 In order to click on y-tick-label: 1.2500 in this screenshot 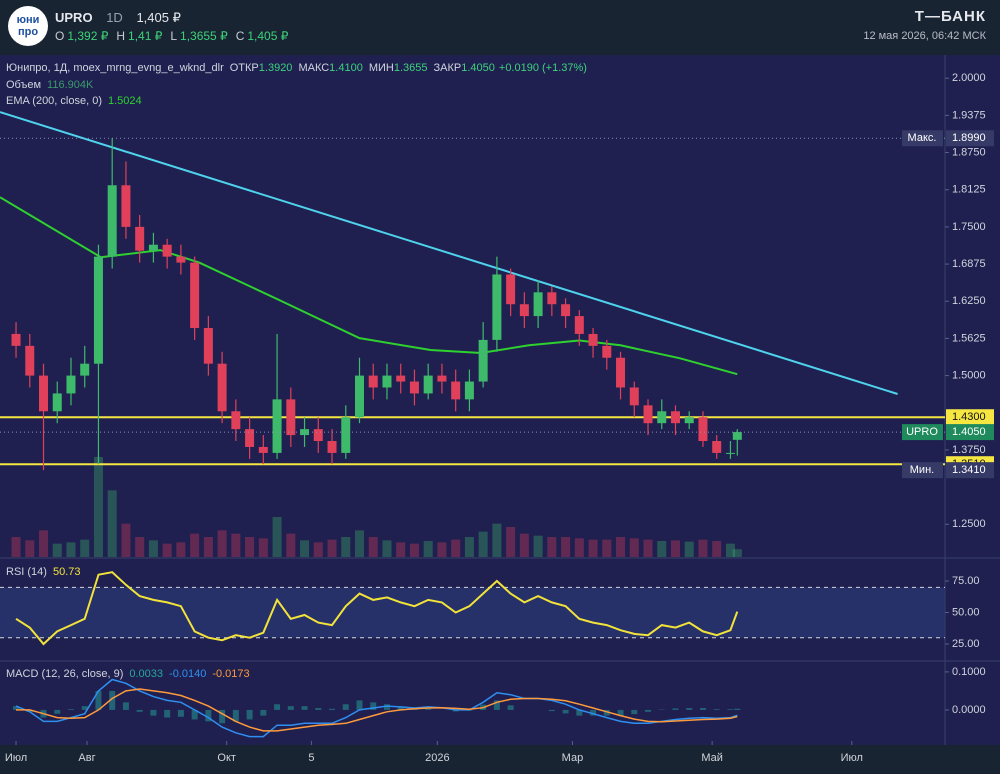, I will do `click(969, 524)`.